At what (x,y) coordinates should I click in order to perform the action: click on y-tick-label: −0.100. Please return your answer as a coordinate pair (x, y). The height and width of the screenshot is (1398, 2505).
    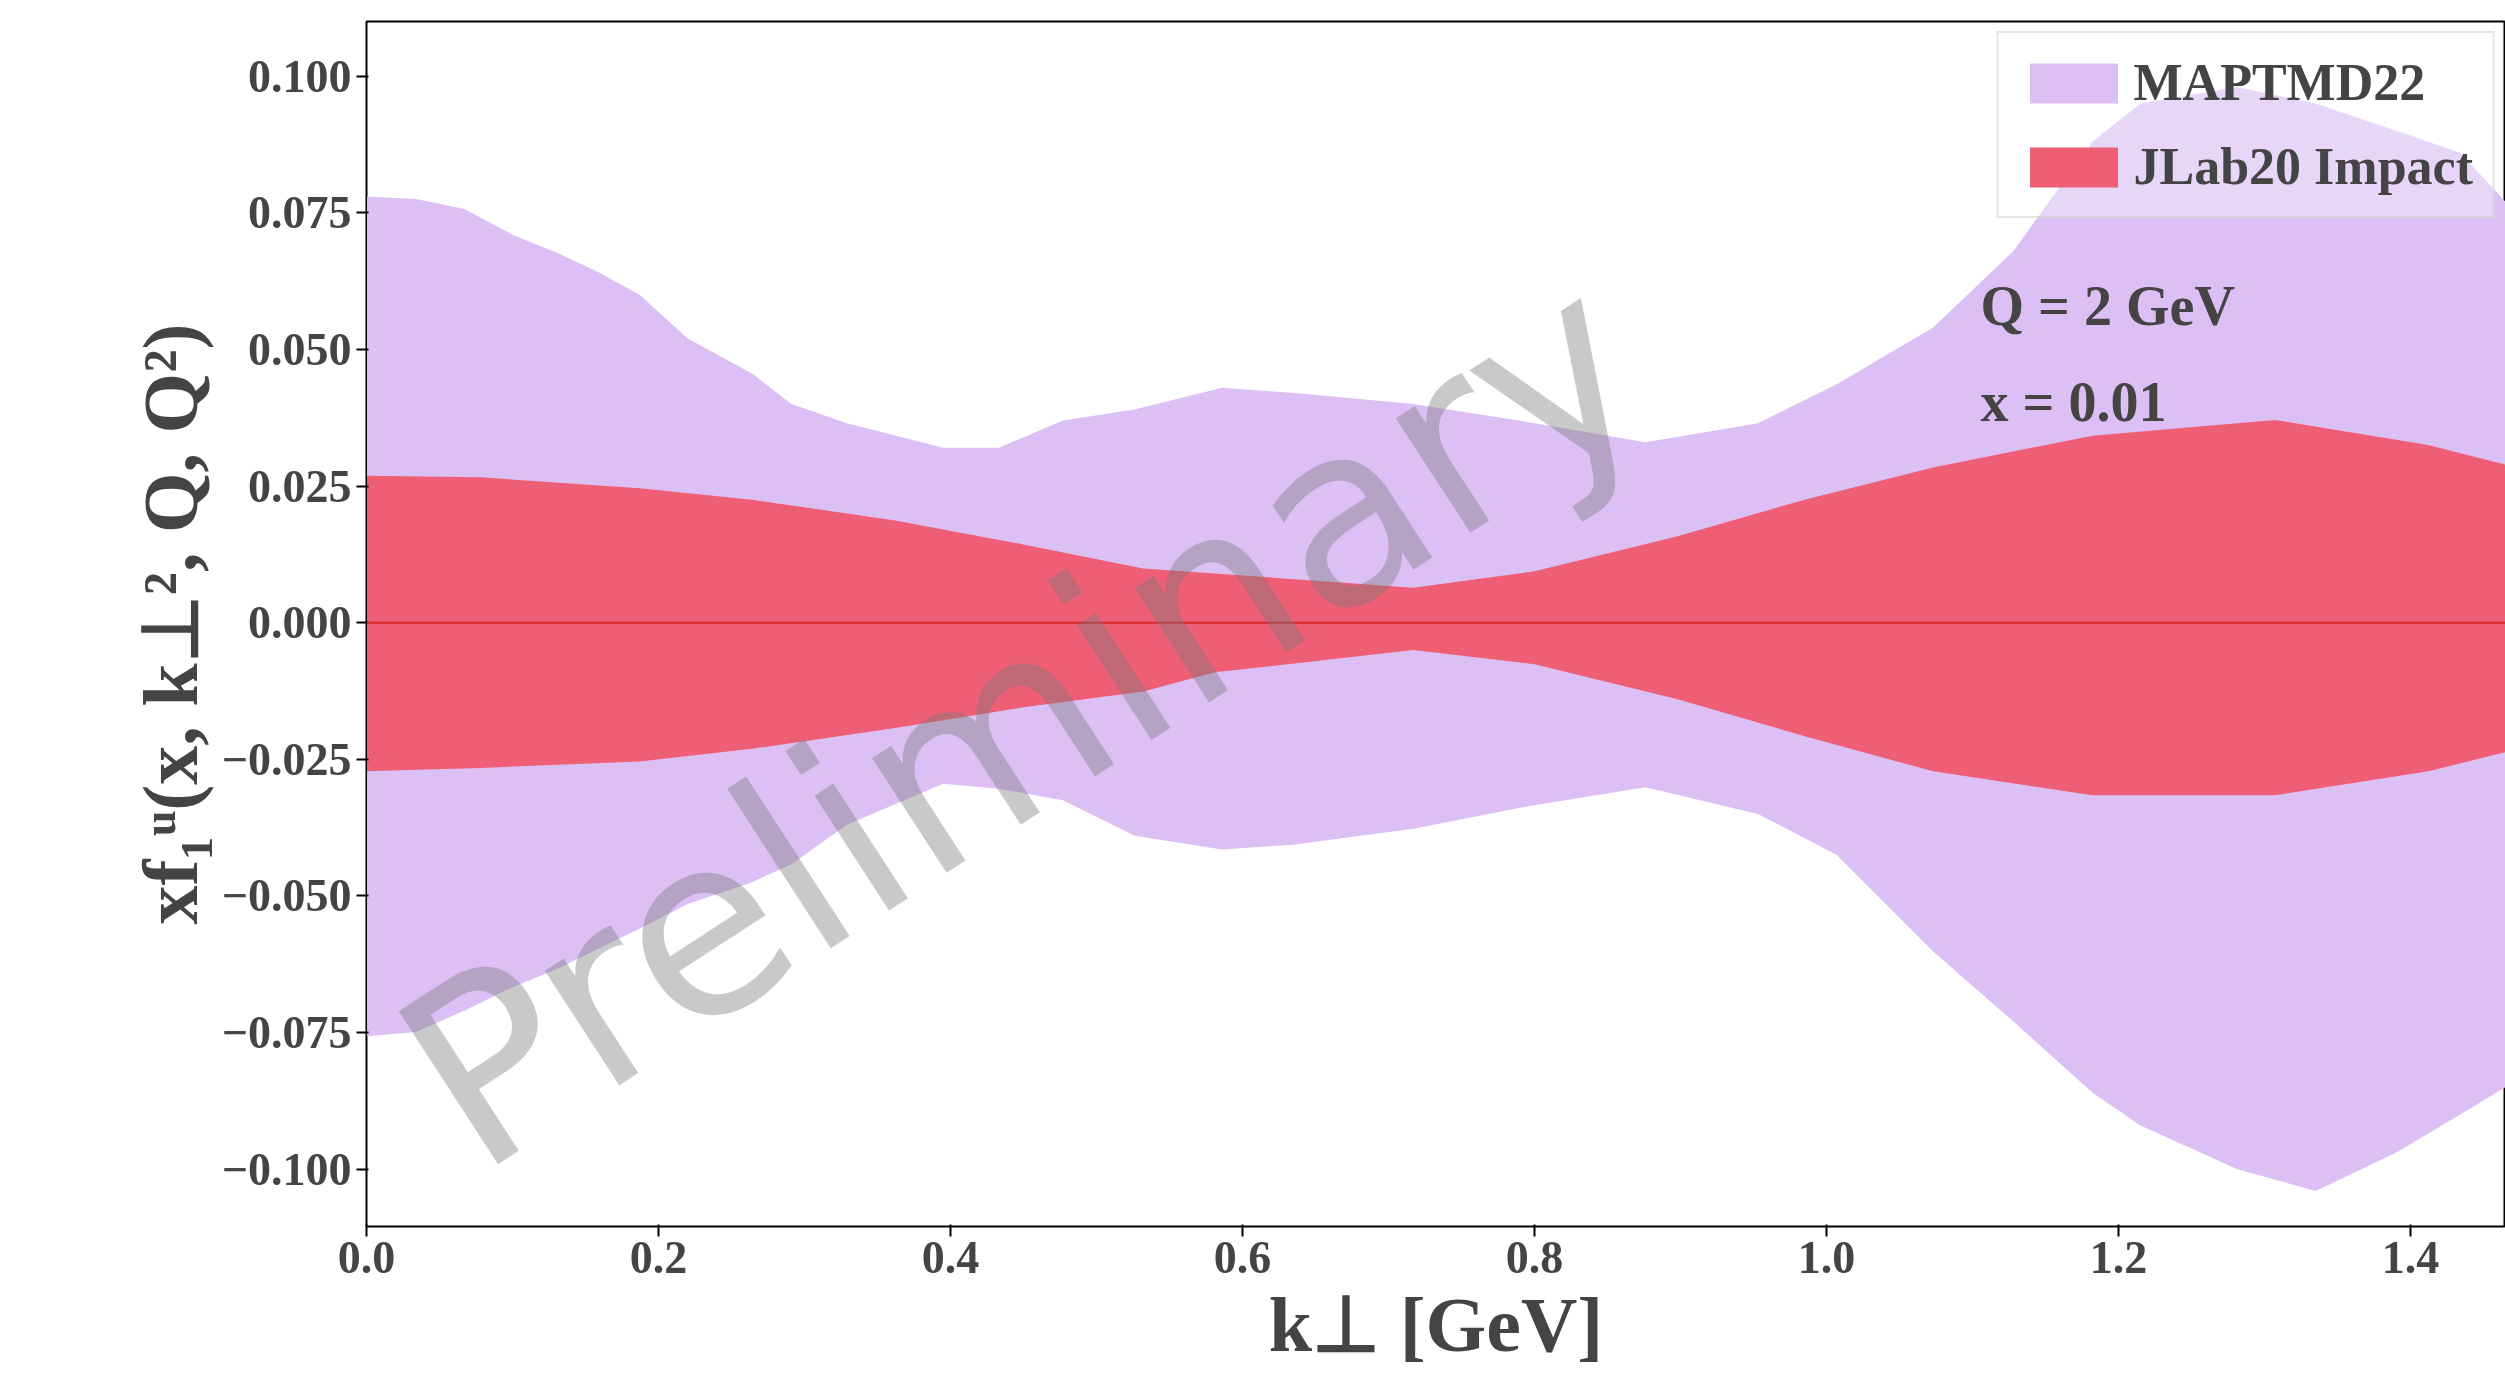
    Looking at the image, I should click on (286, 1169).